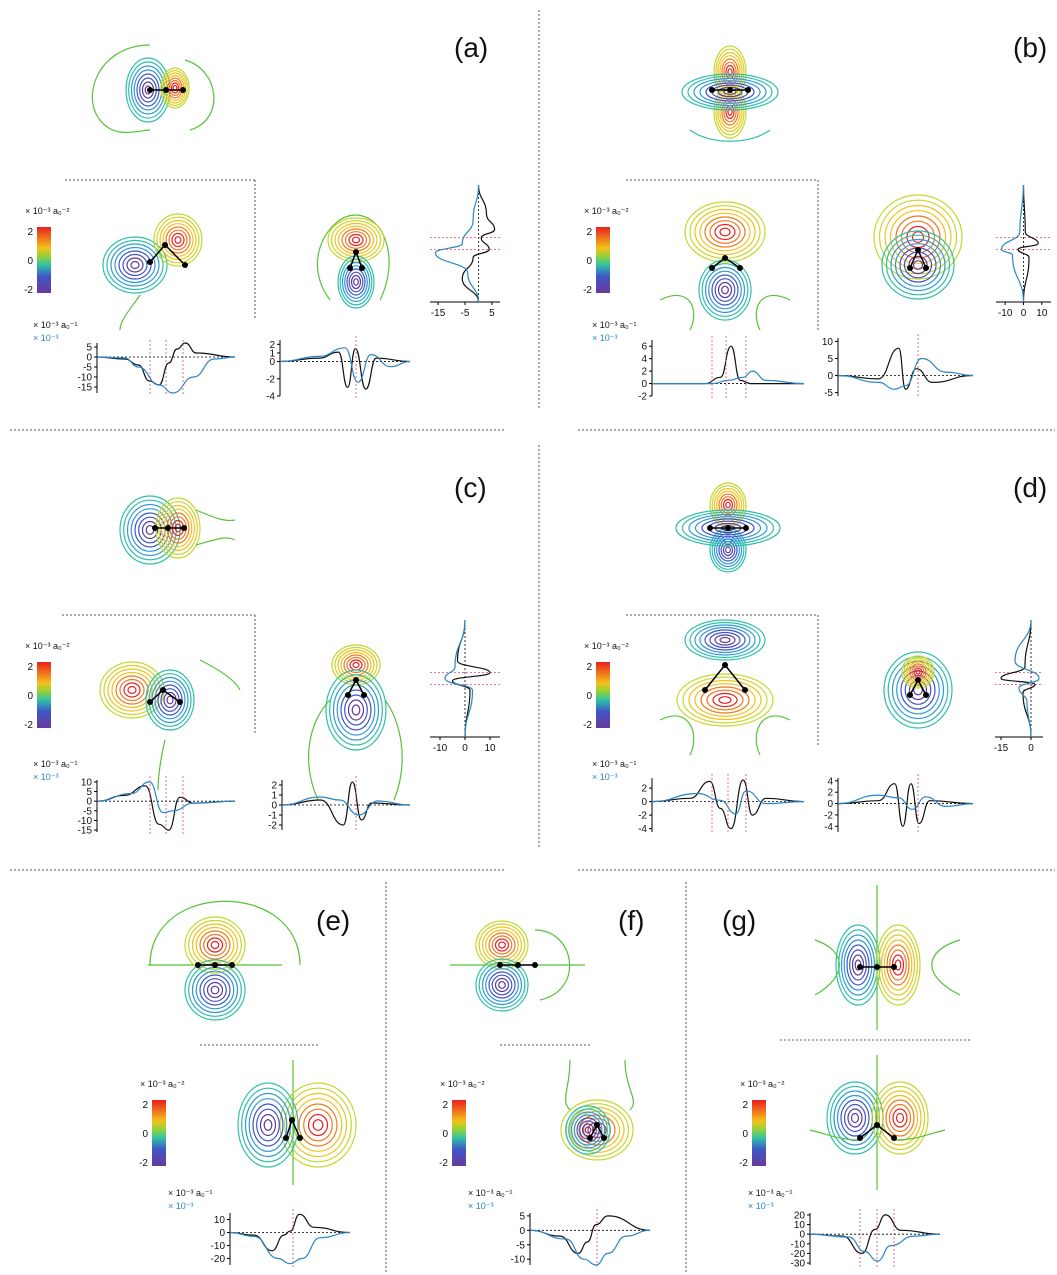 This screenshot has width=1057, height=1275. I want to click on side-profile-plot: -15 -5 5, so click(465, 251).